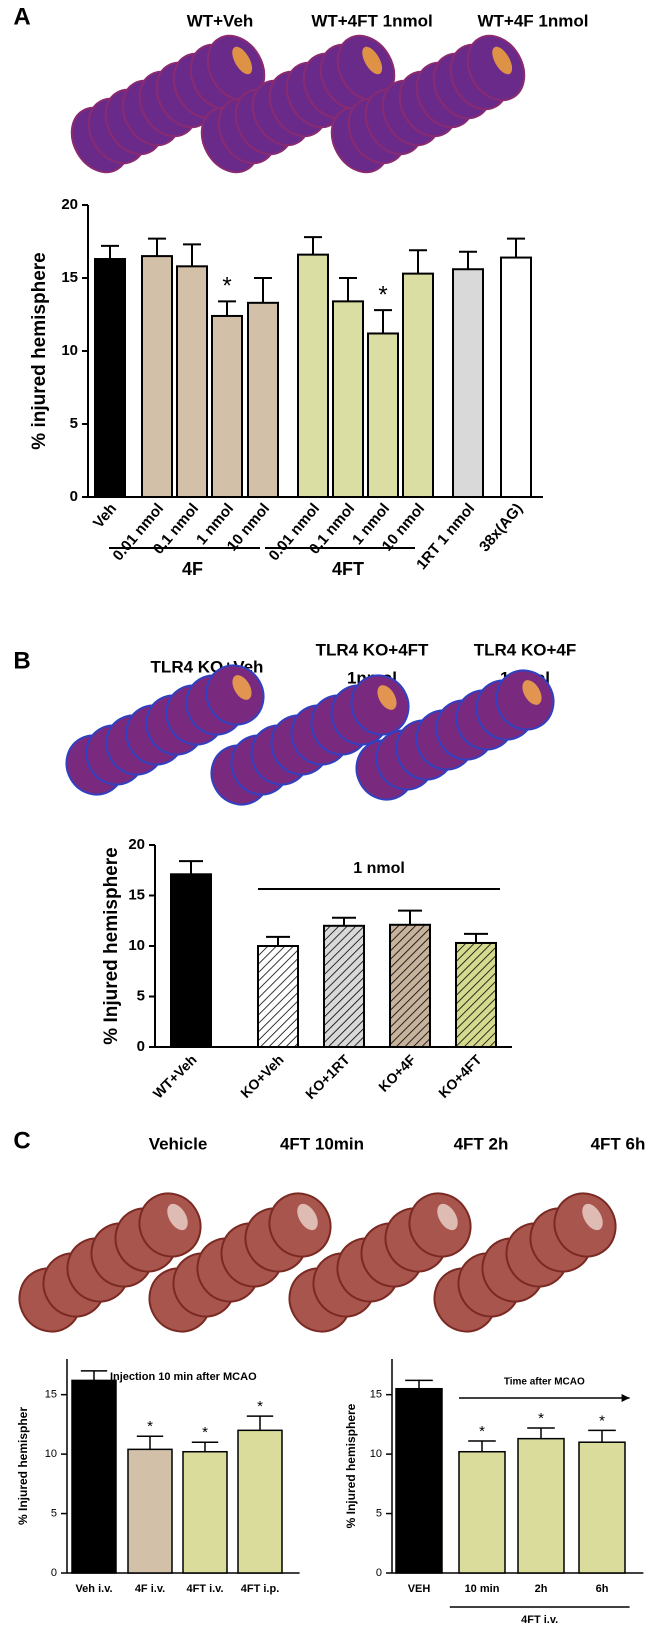  Describe the element at coordinates (204, 1589) in the screenshot. I see `x-tick-label: 4FT i.v.` at that location.